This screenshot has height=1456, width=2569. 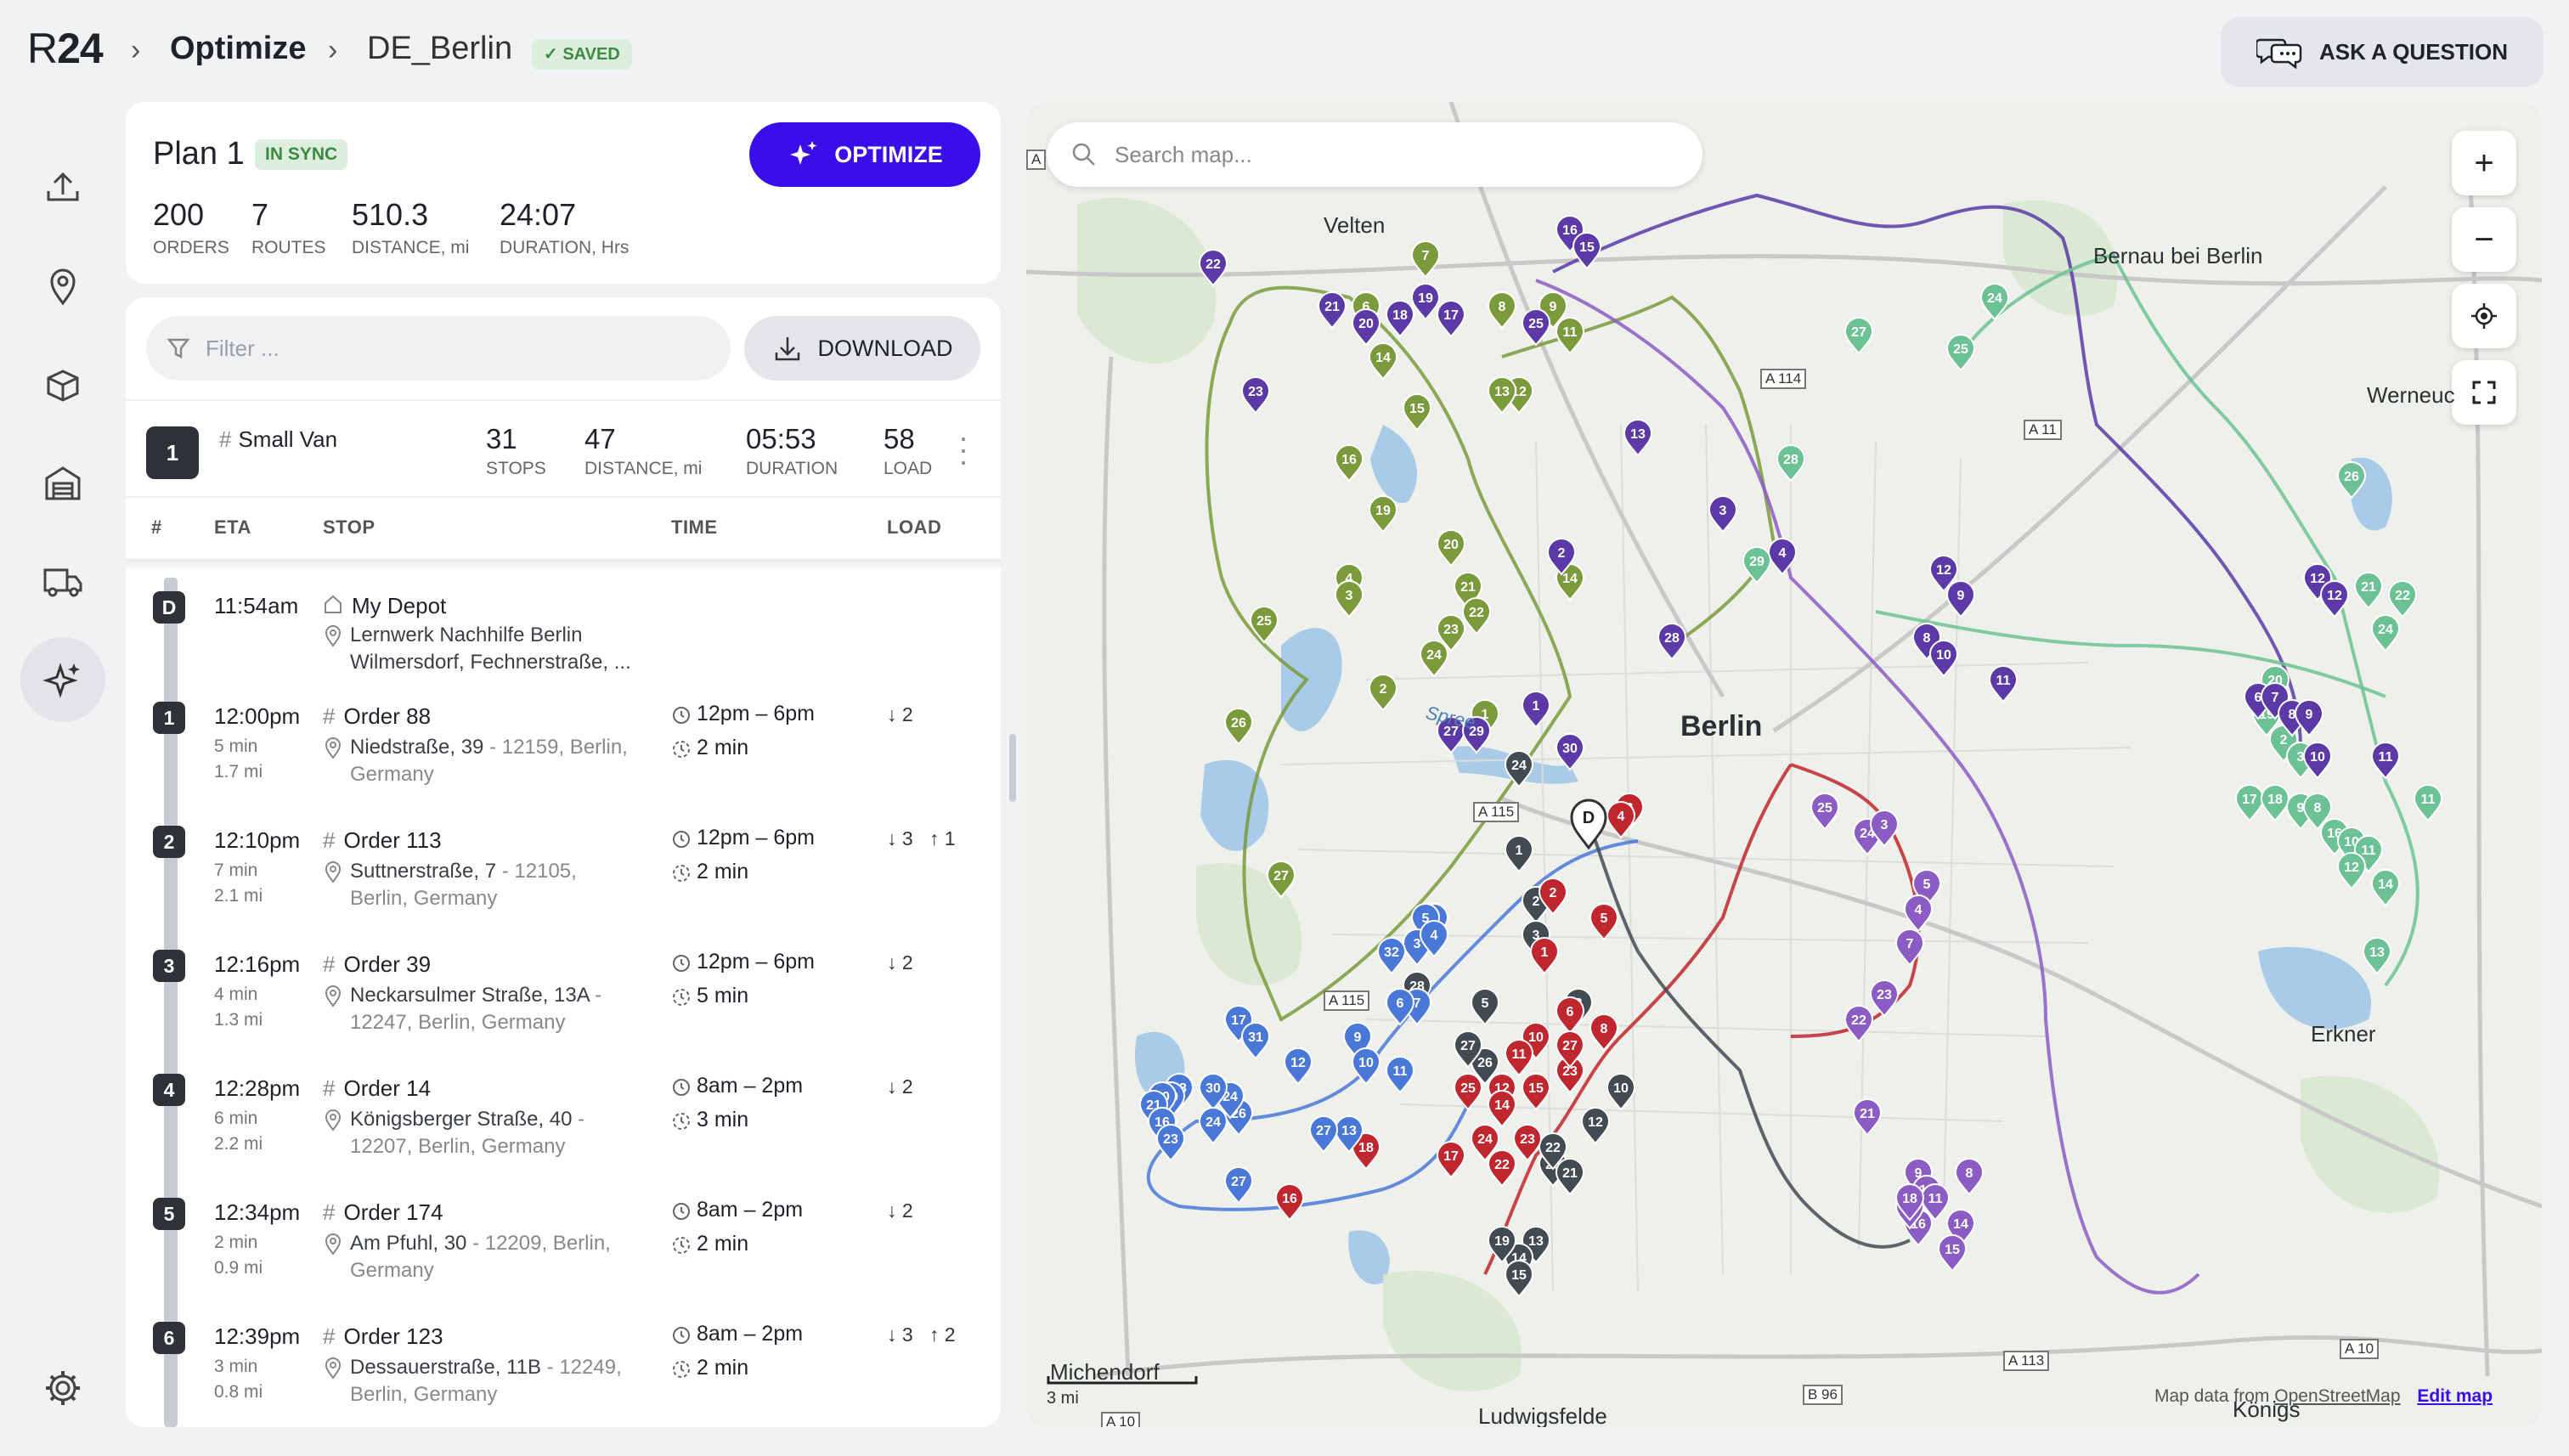 What do you see at coordinates (1013, 768) in the screenshot?
I see `panel-resize-handle` at bounding box center [1013, 768].